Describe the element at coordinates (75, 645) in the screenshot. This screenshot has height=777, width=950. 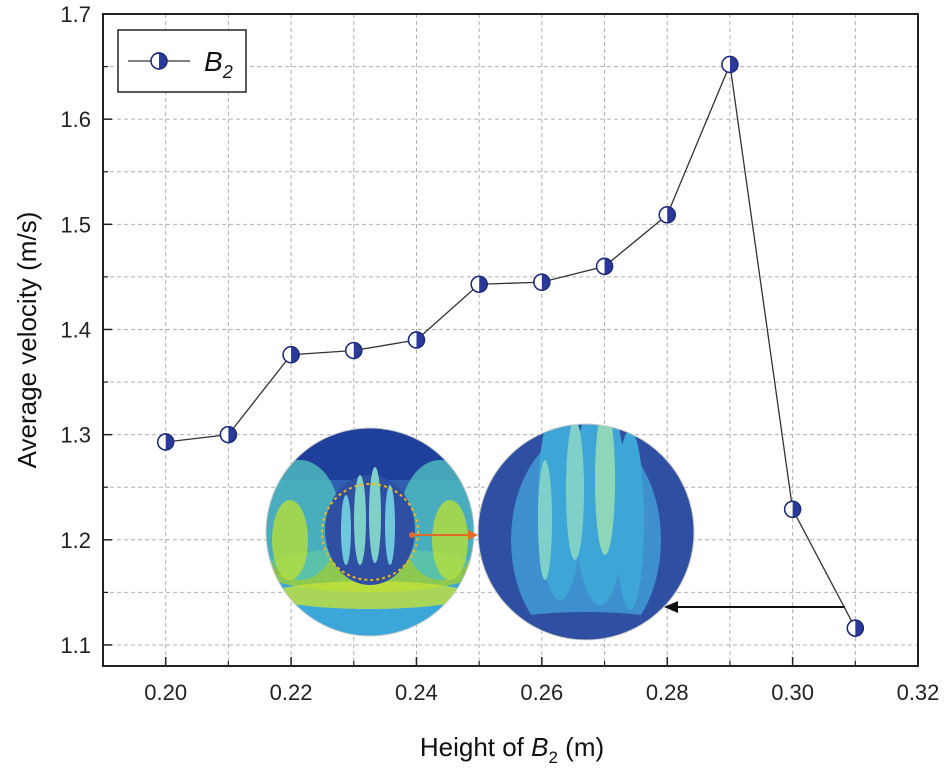
I see `y-tick-label: 1.1` at that location.